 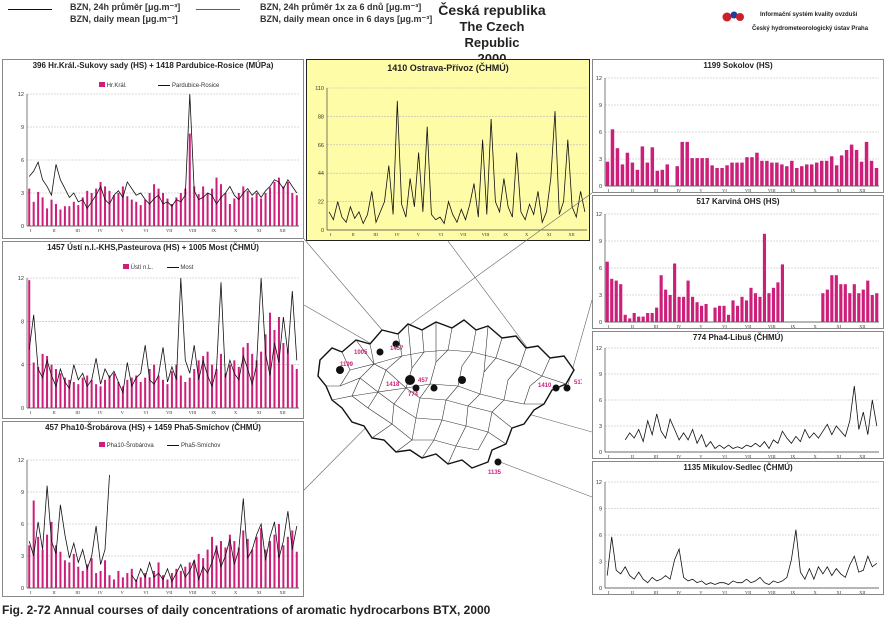 What do you see at coordinates (321, 174) in the screenshot?
I see `y-tick-label: 44` at bounding box center [321, 174].